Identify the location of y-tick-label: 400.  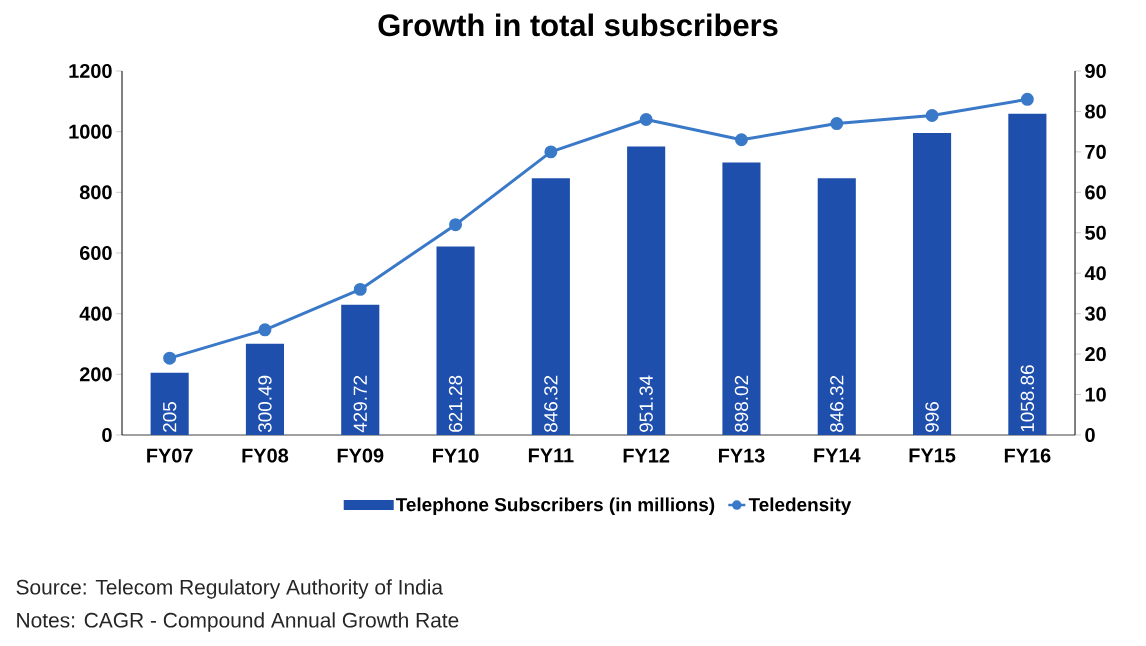
(95, 313).